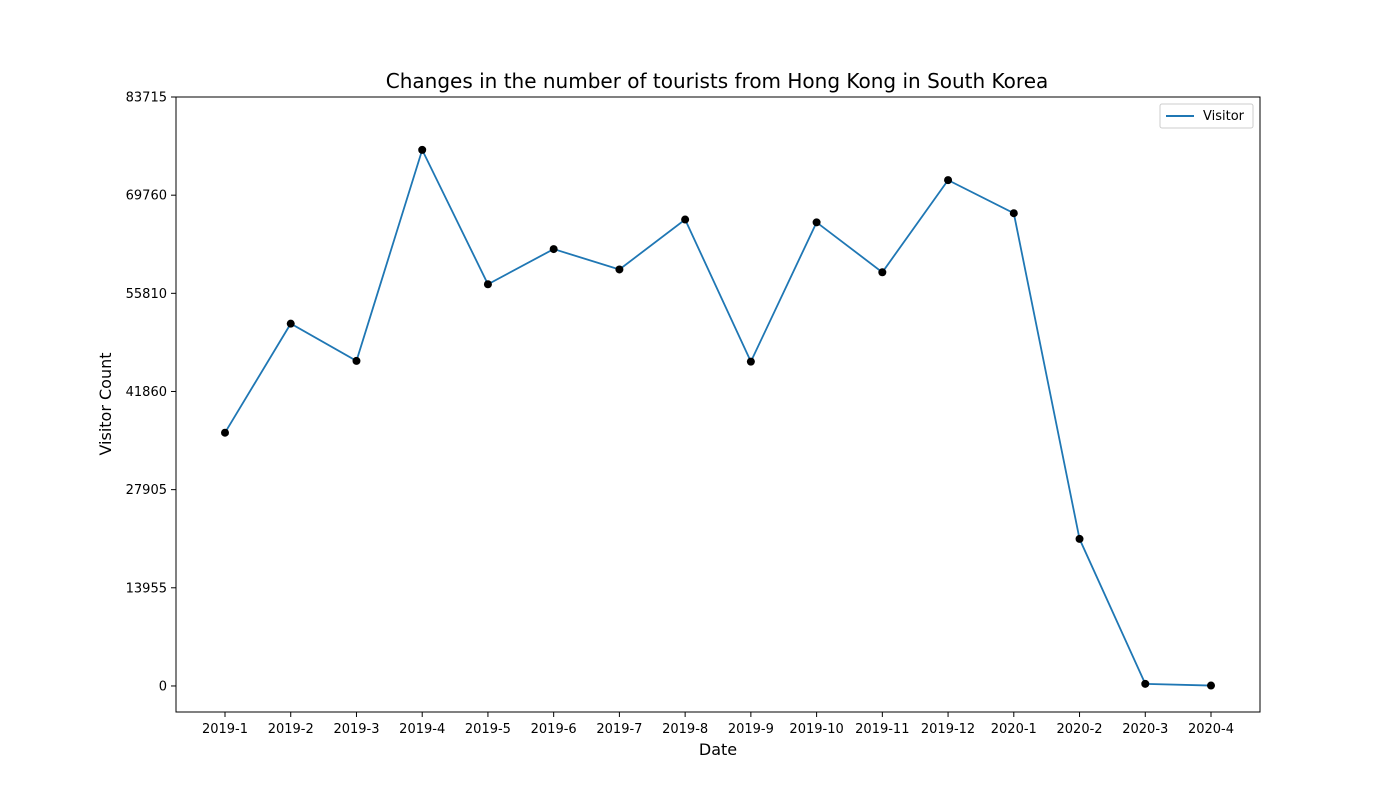 The width and height of the screenshot is (1400, 800). Describe the element at coordinates (356, 729) in the screenshot. I see `x-tick-label: 2019-3` at that location.